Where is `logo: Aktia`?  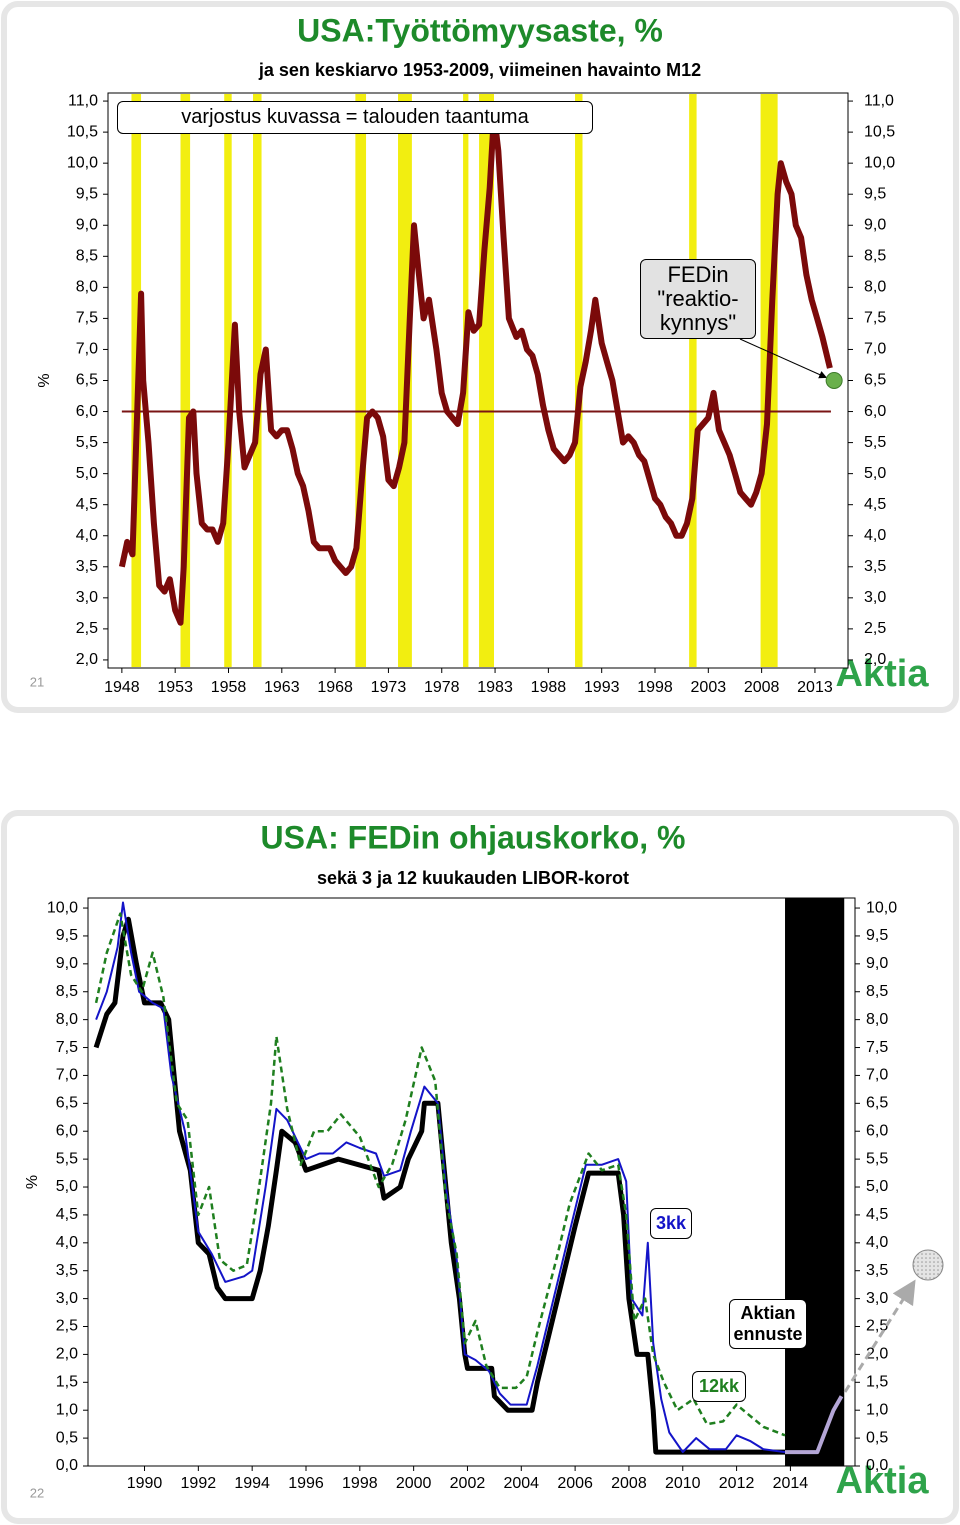 logo: Aktia is located at coordinates (883, 1481).